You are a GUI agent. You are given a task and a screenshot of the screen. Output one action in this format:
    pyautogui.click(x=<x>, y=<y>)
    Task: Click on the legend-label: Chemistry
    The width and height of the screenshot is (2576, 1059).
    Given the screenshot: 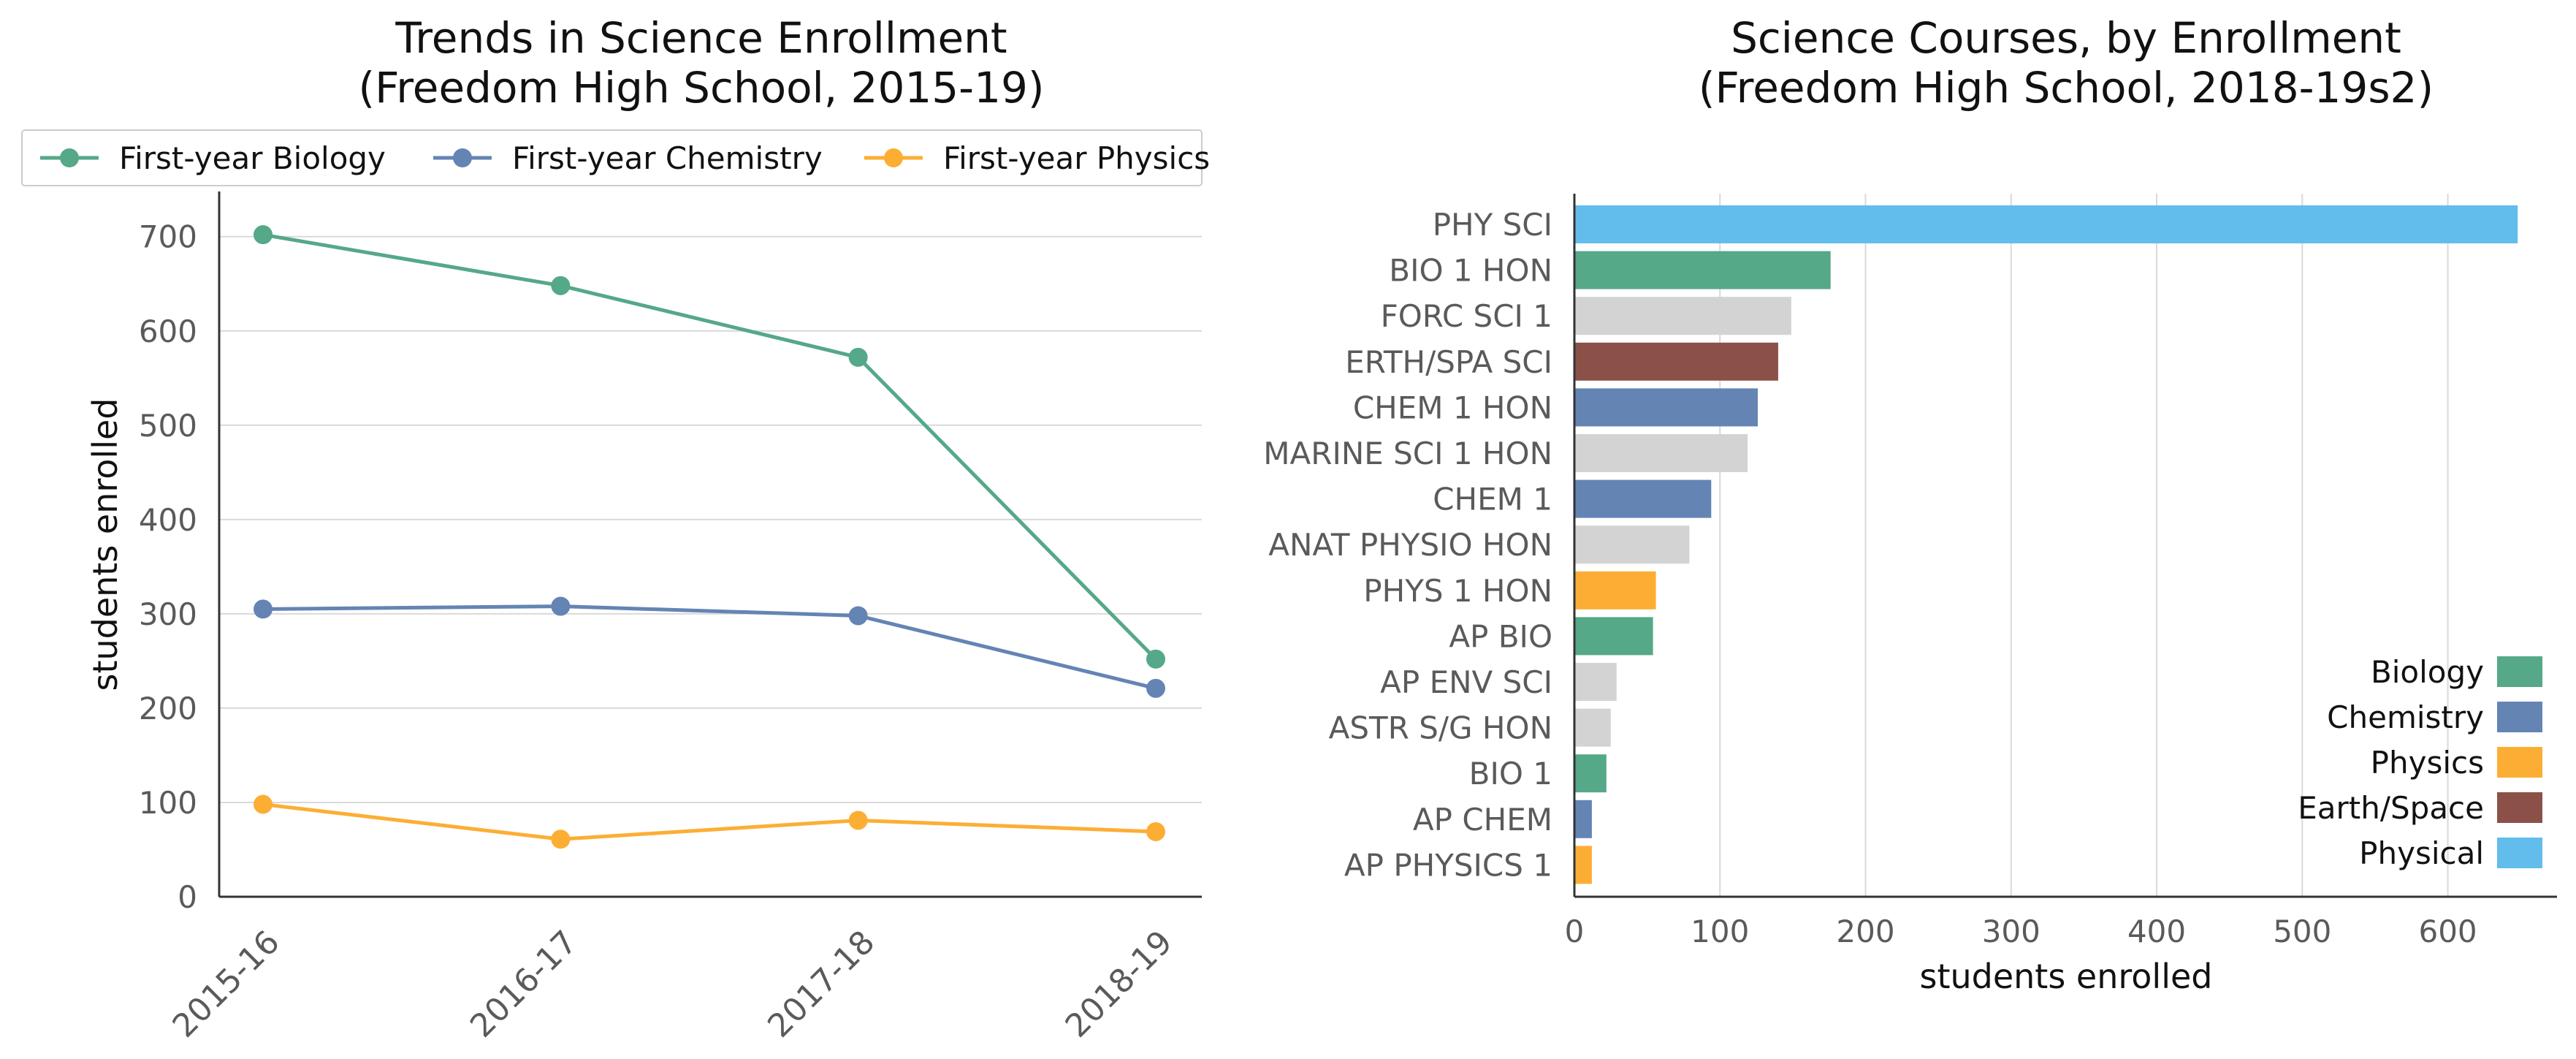 What is the action you would take?
    pyautogui.click(x=2406, y=717)
    